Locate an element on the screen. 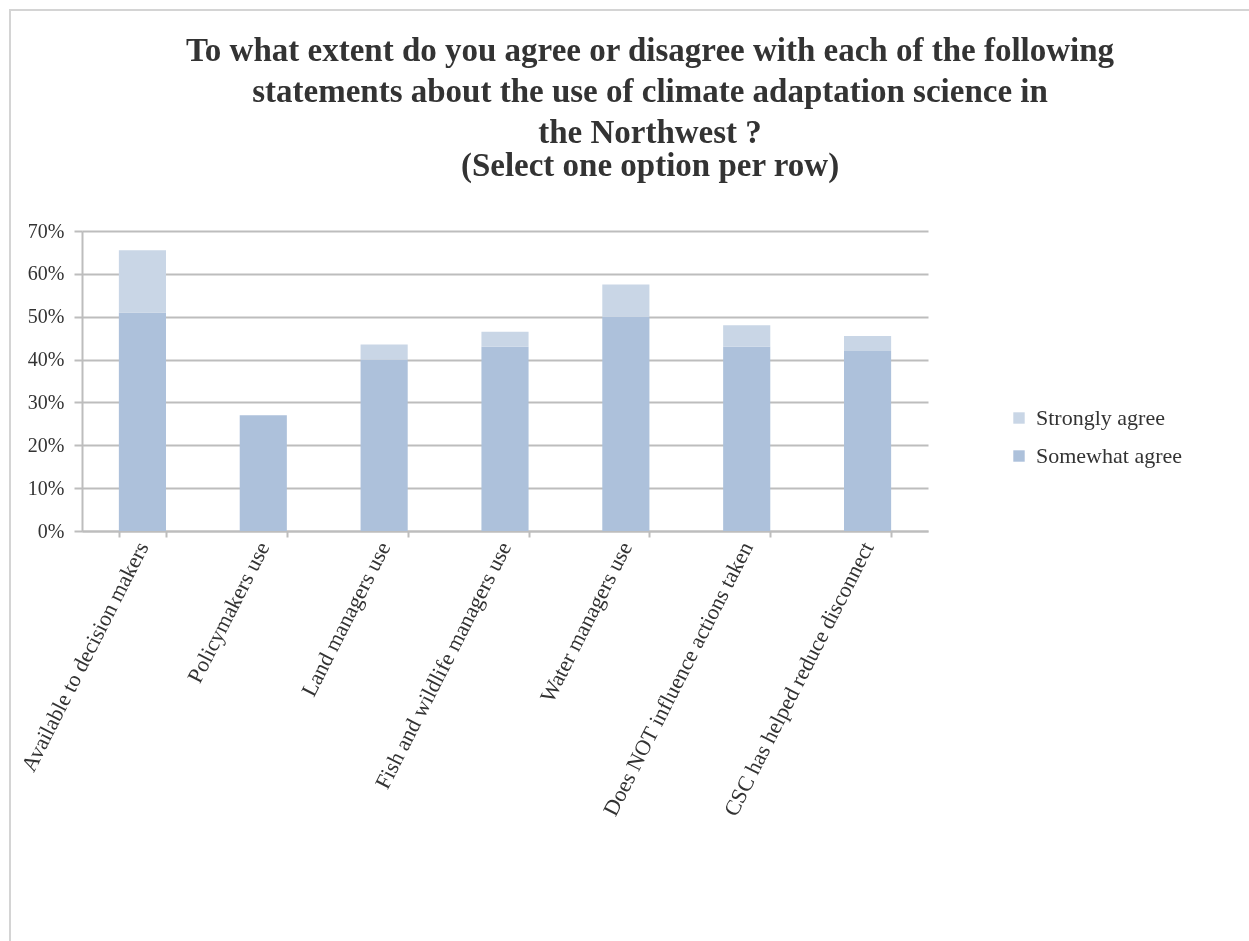  y-tick-label: 70% is located at coordinates (46, 230).